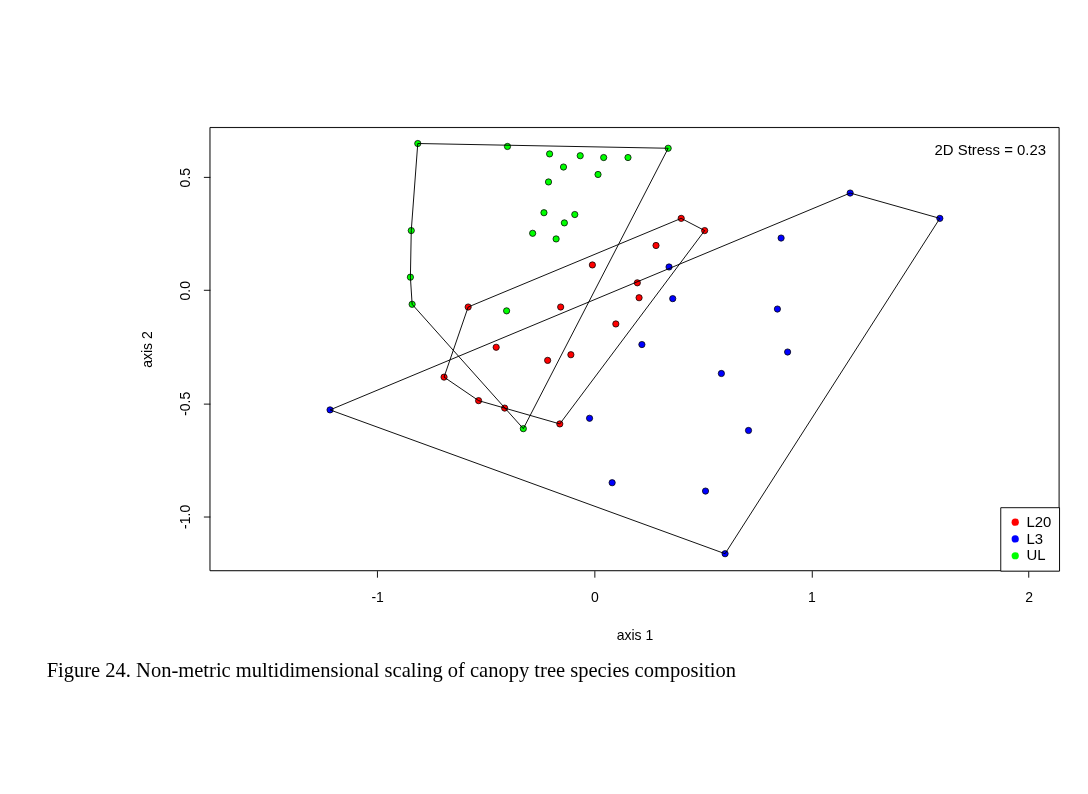  I want to click on y-axis-title: axis 2, so click(146, 349).